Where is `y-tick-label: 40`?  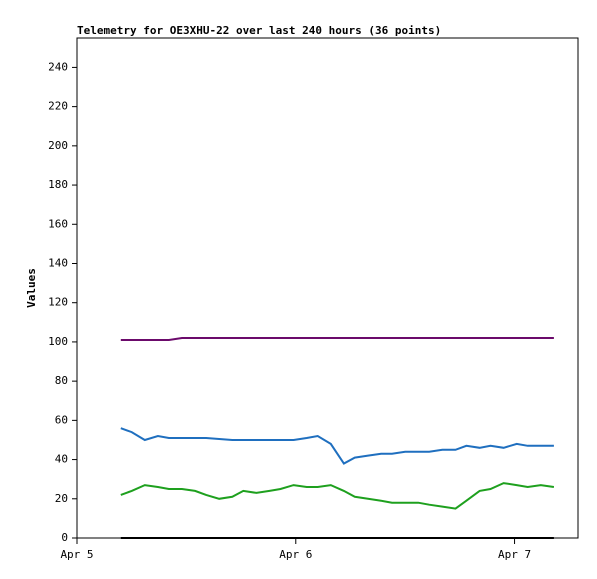
y-tick-label: 40 is located at coordinates (61, 459).